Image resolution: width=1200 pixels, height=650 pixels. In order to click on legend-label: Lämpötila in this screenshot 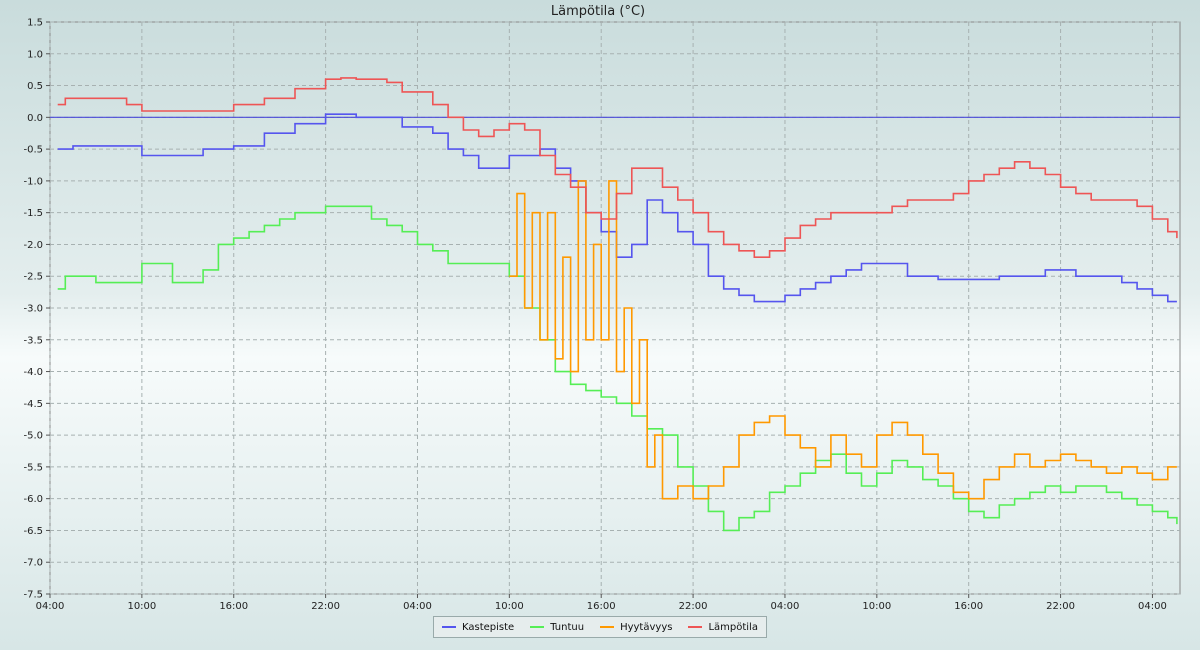, I will do `click(733, 627)`.